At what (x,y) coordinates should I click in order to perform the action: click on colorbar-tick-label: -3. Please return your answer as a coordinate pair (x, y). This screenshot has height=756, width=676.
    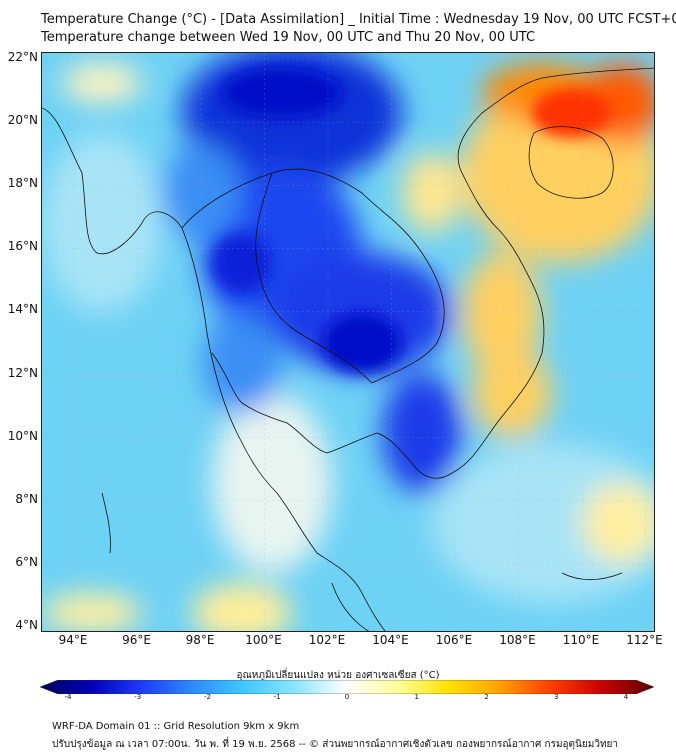
    Looking at the image, I should click on (138, 697).